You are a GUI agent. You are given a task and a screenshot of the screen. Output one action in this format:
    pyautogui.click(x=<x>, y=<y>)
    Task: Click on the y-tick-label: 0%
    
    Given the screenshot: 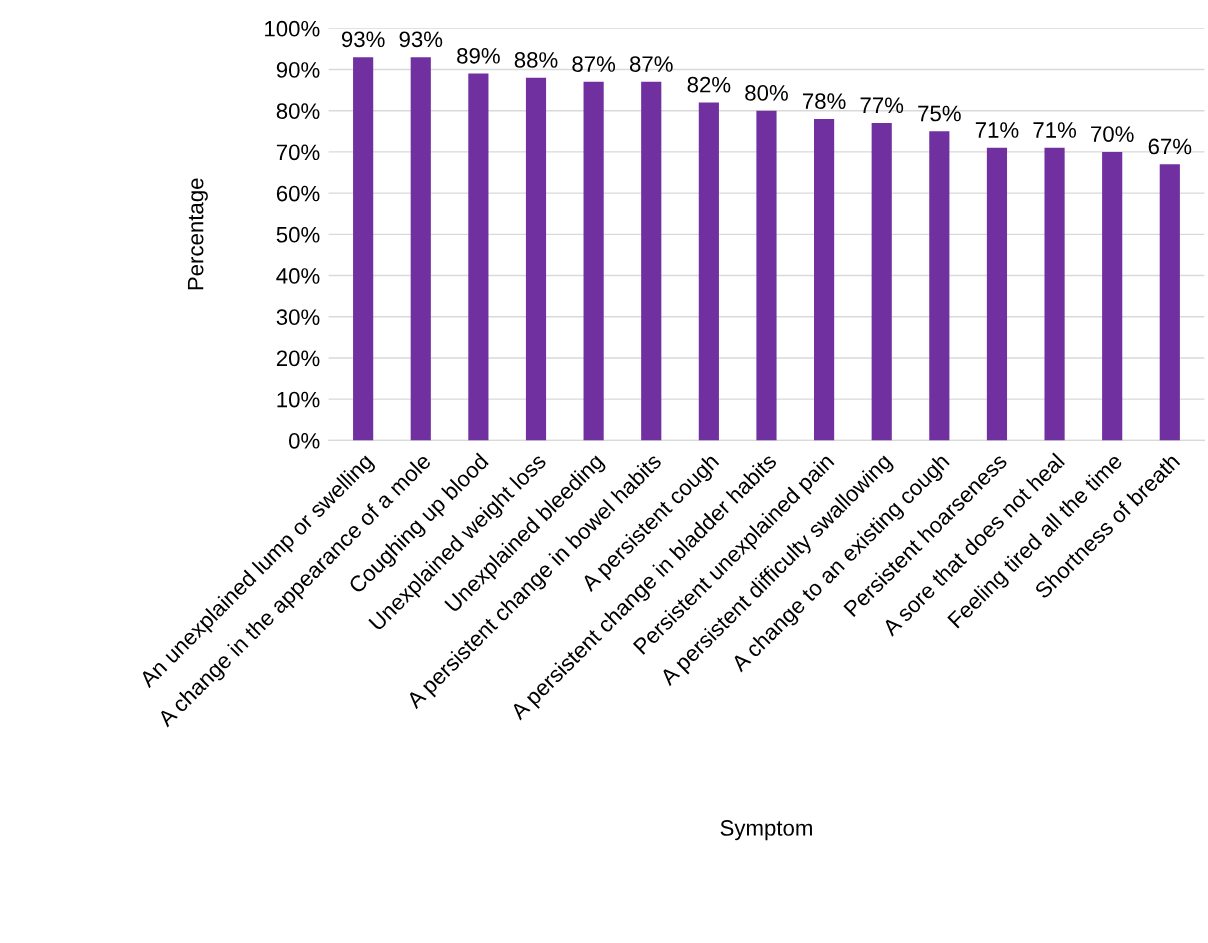 What is the action you would take?
    pyautogui.click(x=304, y=440)
    